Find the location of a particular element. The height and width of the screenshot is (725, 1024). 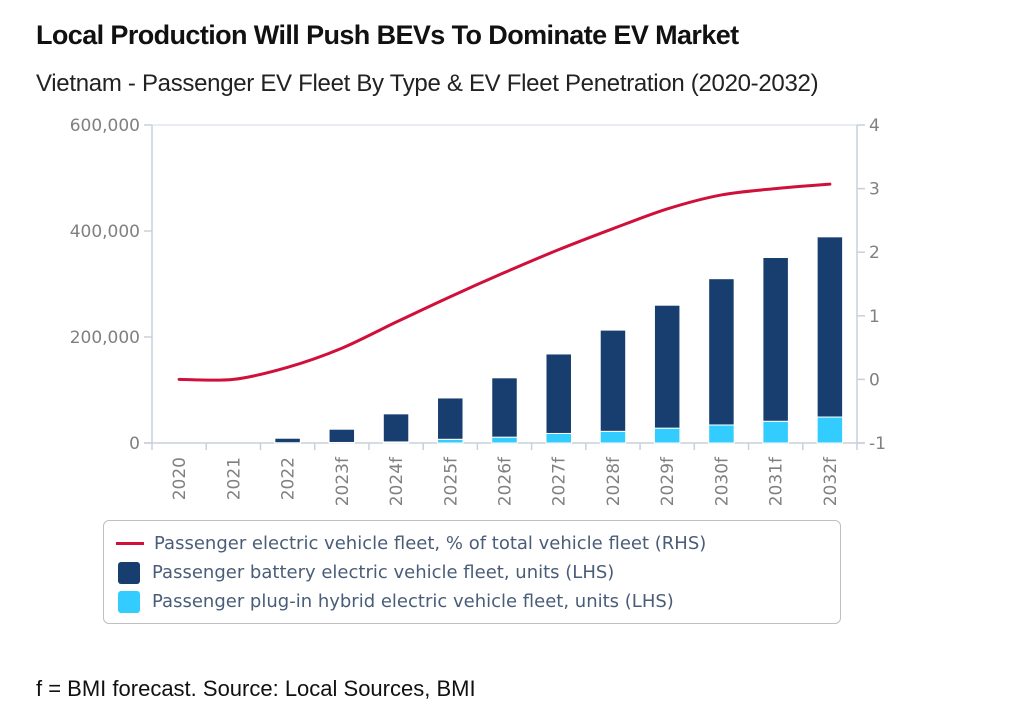

bar-bev-2025f is located at coordinates (450, 418).